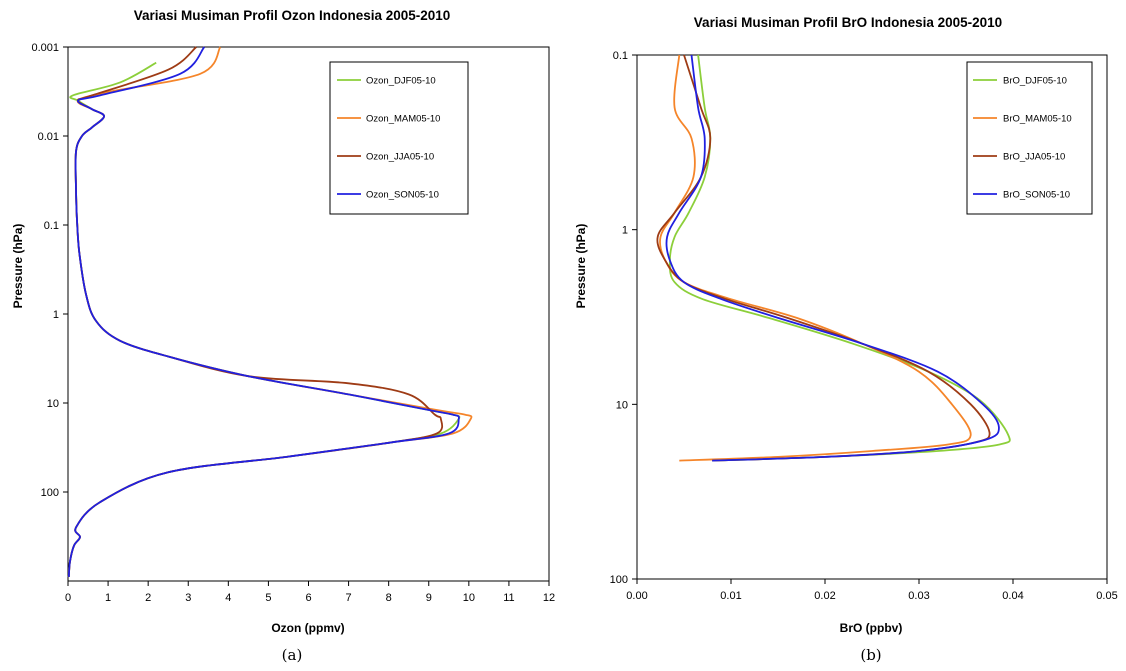 The image size is (1126, 671). Describe the element at coordinates (308, 598) in the screenshot. I see `x-tick-label: 6` at that location.